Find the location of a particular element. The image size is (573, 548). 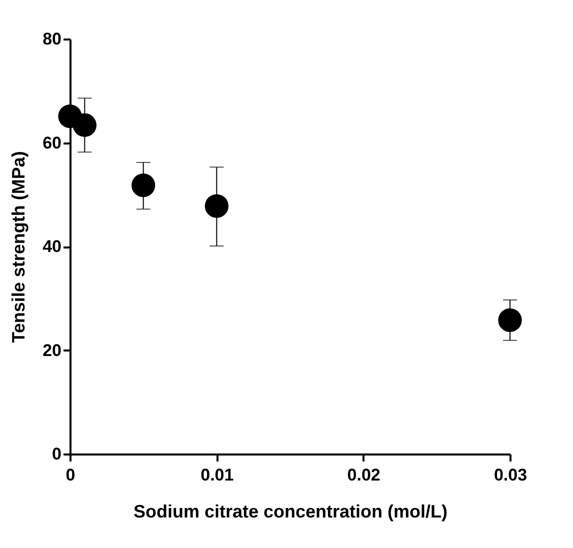

y-tick-label: 40 is located at coordinates (52, 246).